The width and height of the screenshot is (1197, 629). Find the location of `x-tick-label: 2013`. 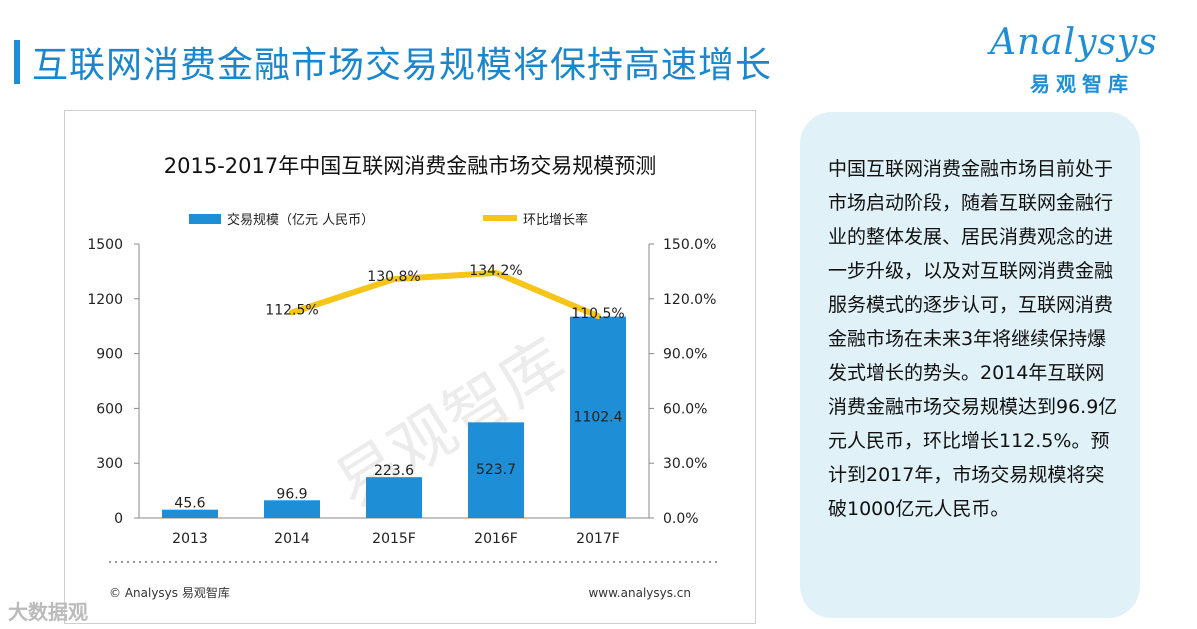

x-tick-label: 2013 is located at coordinates (190, 539).